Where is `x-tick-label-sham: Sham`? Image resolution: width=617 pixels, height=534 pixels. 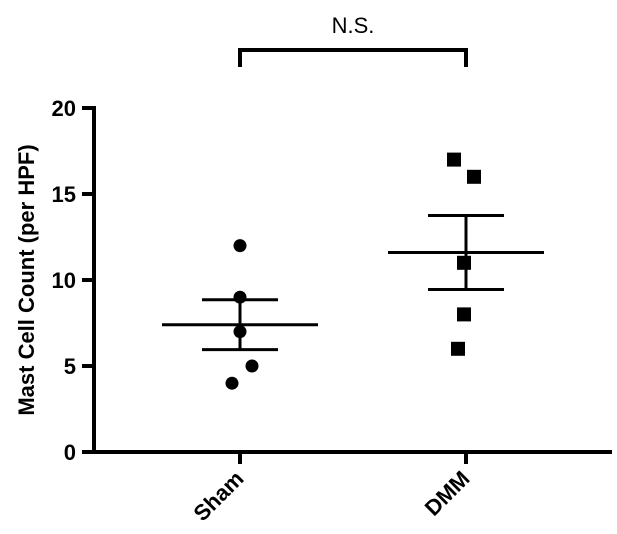 x-tick-label-sham: Sham is located at coordinates (218, 496).